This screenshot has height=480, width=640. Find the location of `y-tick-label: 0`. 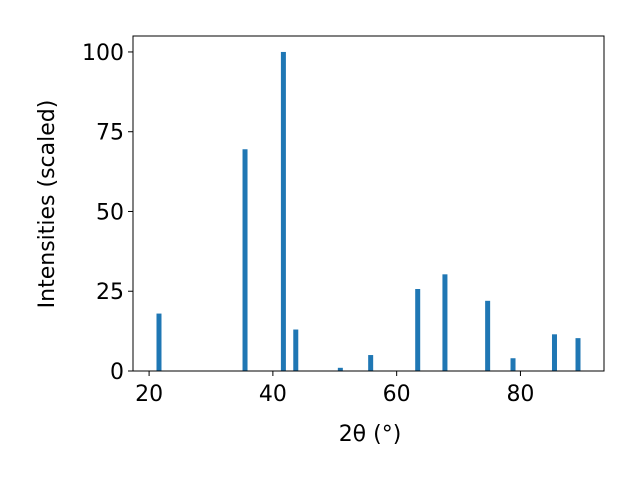

y-tick-label: 0 is located at coordinates (117, 372).